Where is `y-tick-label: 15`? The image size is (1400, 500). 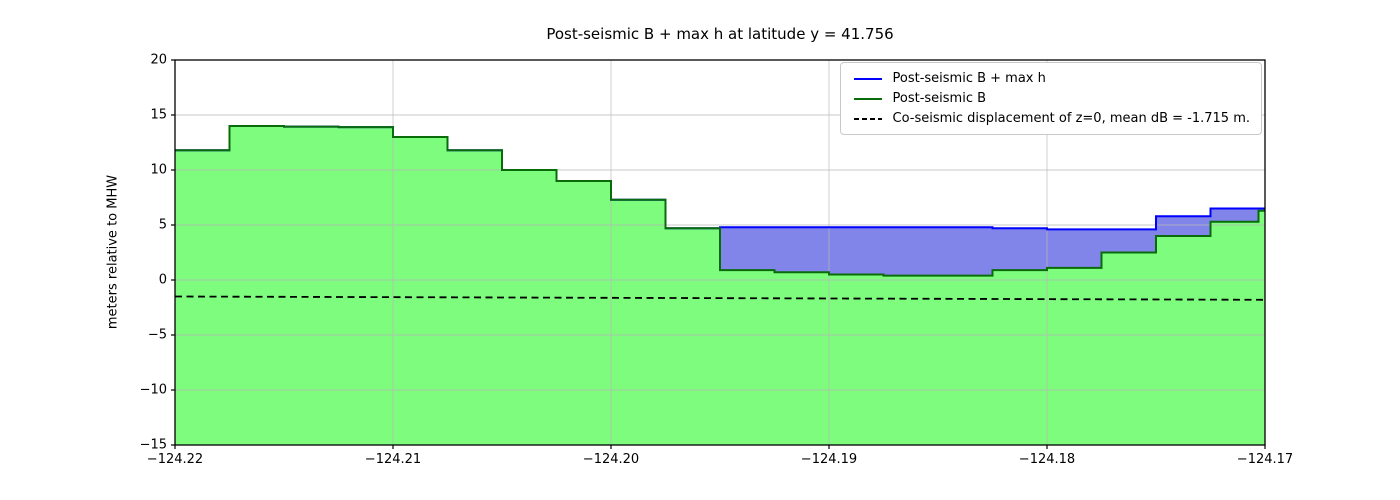
y-tick-label: 15 is located at coordinates (158, 115).